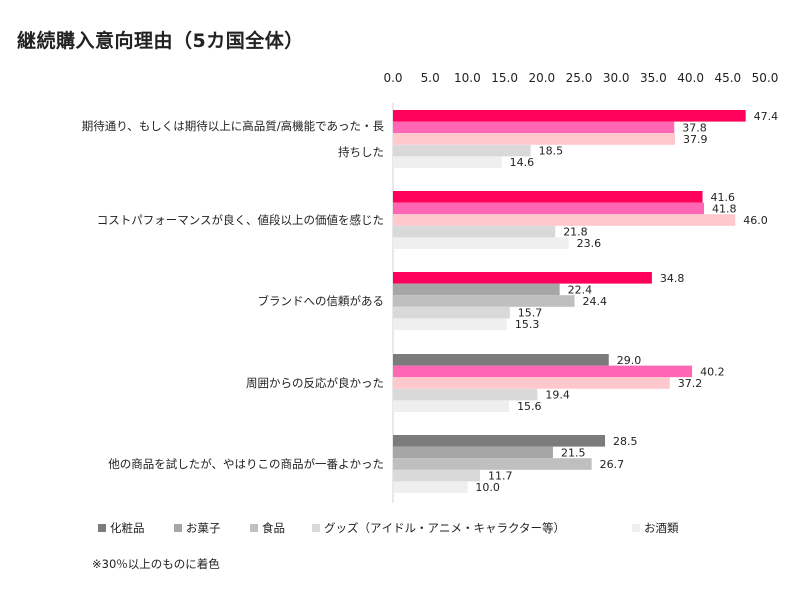 Image resolution: width=800 pixels, height=600 pixels. What do you see at coordinates (156, 564) in the screenshot?
I see `footnote: ※30％以上のものに着色` at bounding box center [156, 564].